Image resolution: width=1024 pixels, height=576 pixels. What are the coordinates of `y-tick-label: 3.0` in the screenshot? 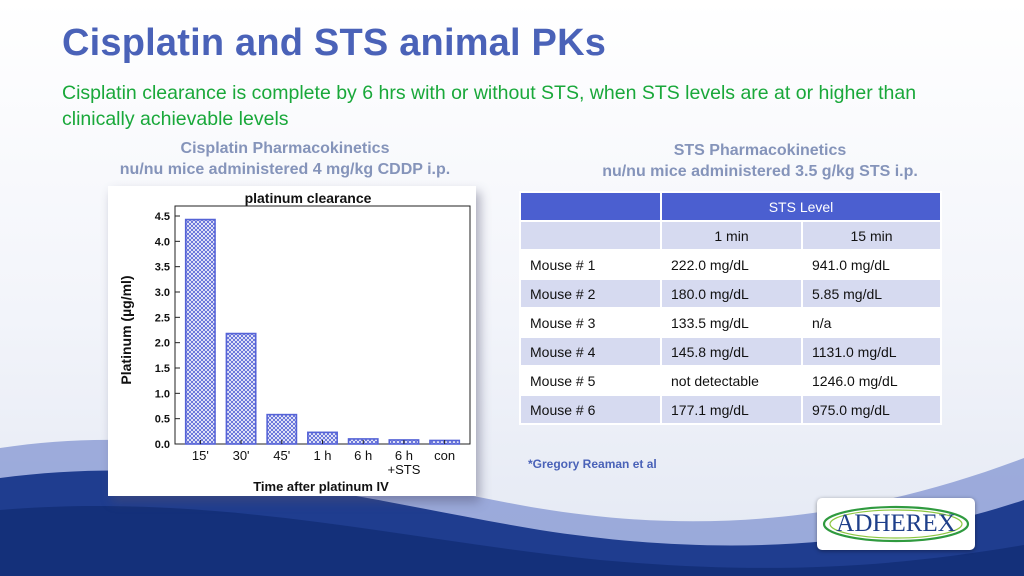 It's located at (162, 293).